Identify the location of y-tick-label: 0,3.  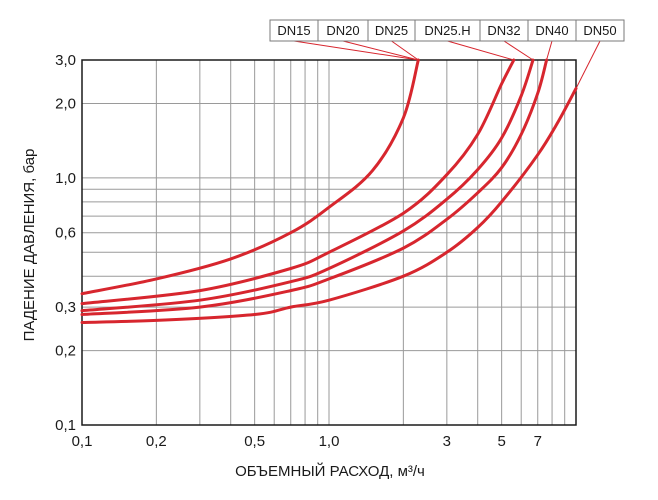
(65, 307).